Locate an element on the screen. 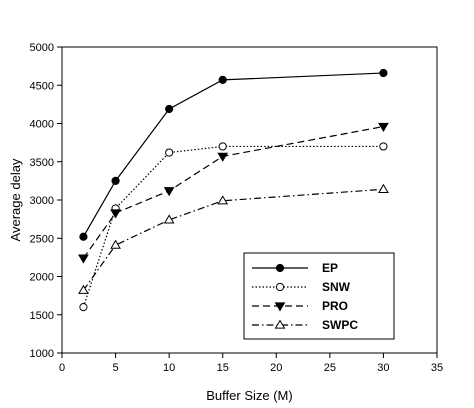 The image size is (474, 408). x-axis-title: Buffer Size (M) is located at coordinates (249, 395).